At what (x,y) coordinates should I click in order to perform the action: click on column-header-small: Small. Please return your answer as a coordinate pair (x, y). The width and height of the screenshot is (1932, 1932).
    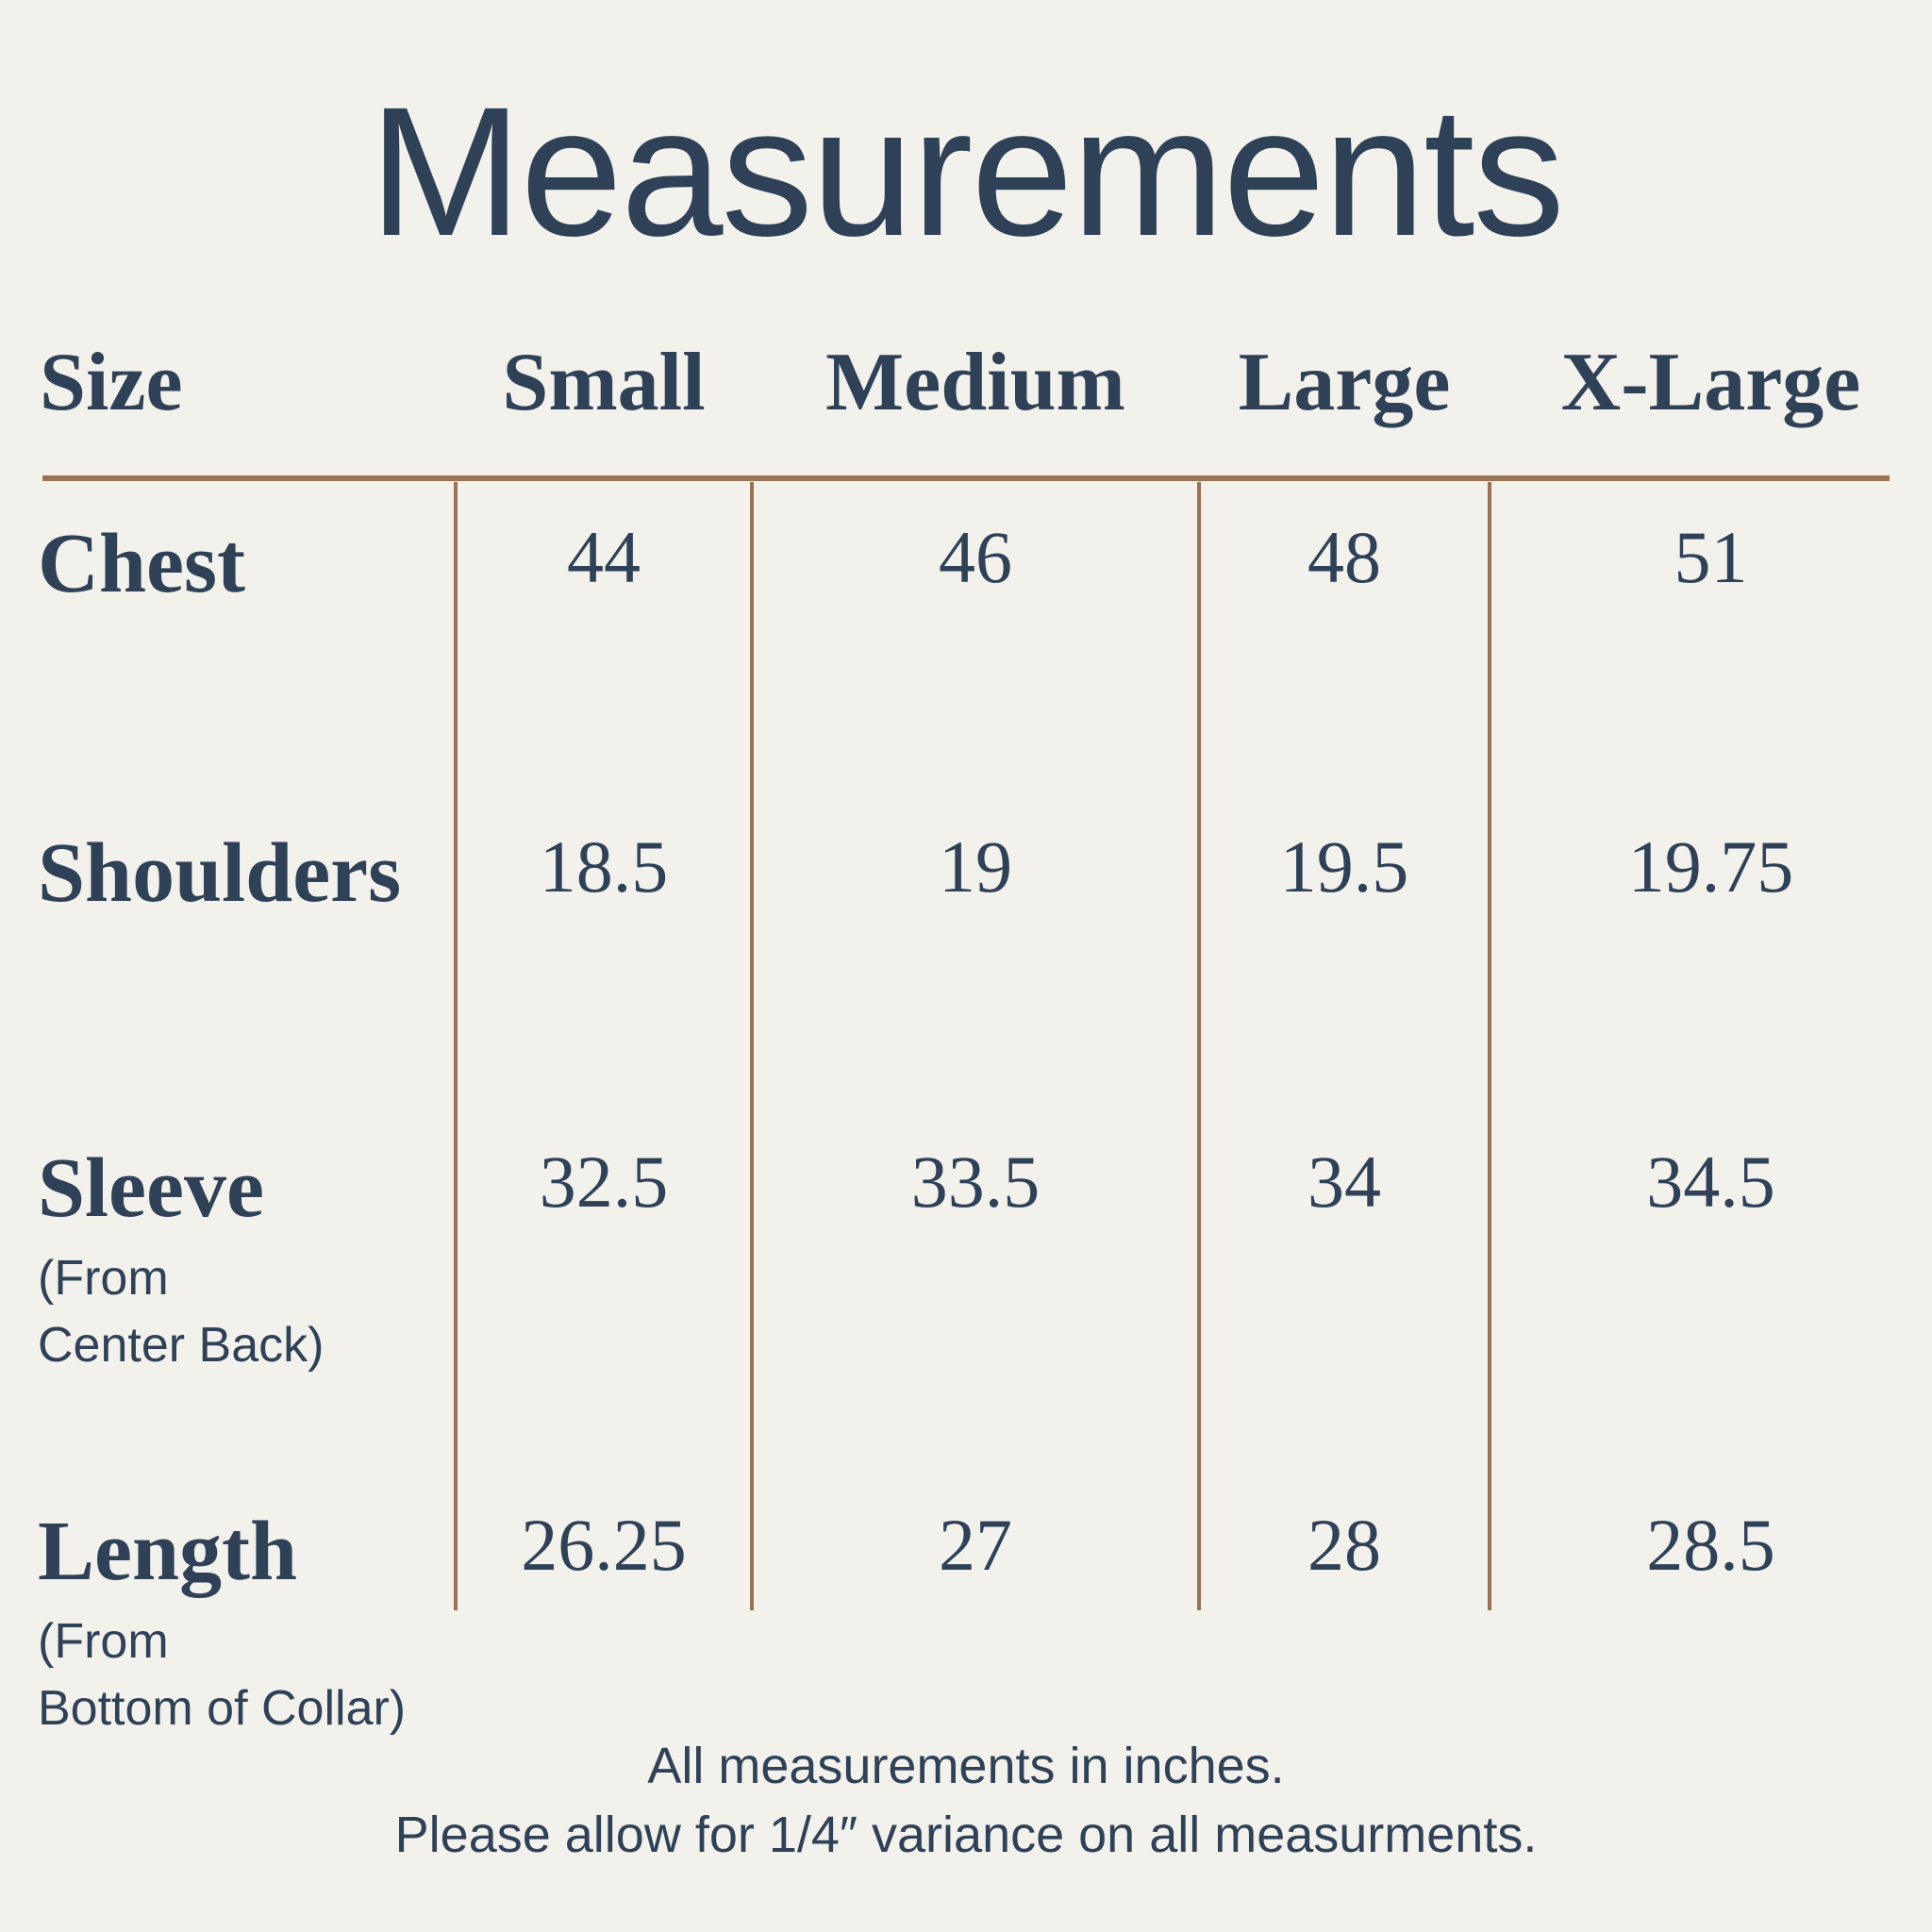
    Looking at the image, I should click on (604, 383).